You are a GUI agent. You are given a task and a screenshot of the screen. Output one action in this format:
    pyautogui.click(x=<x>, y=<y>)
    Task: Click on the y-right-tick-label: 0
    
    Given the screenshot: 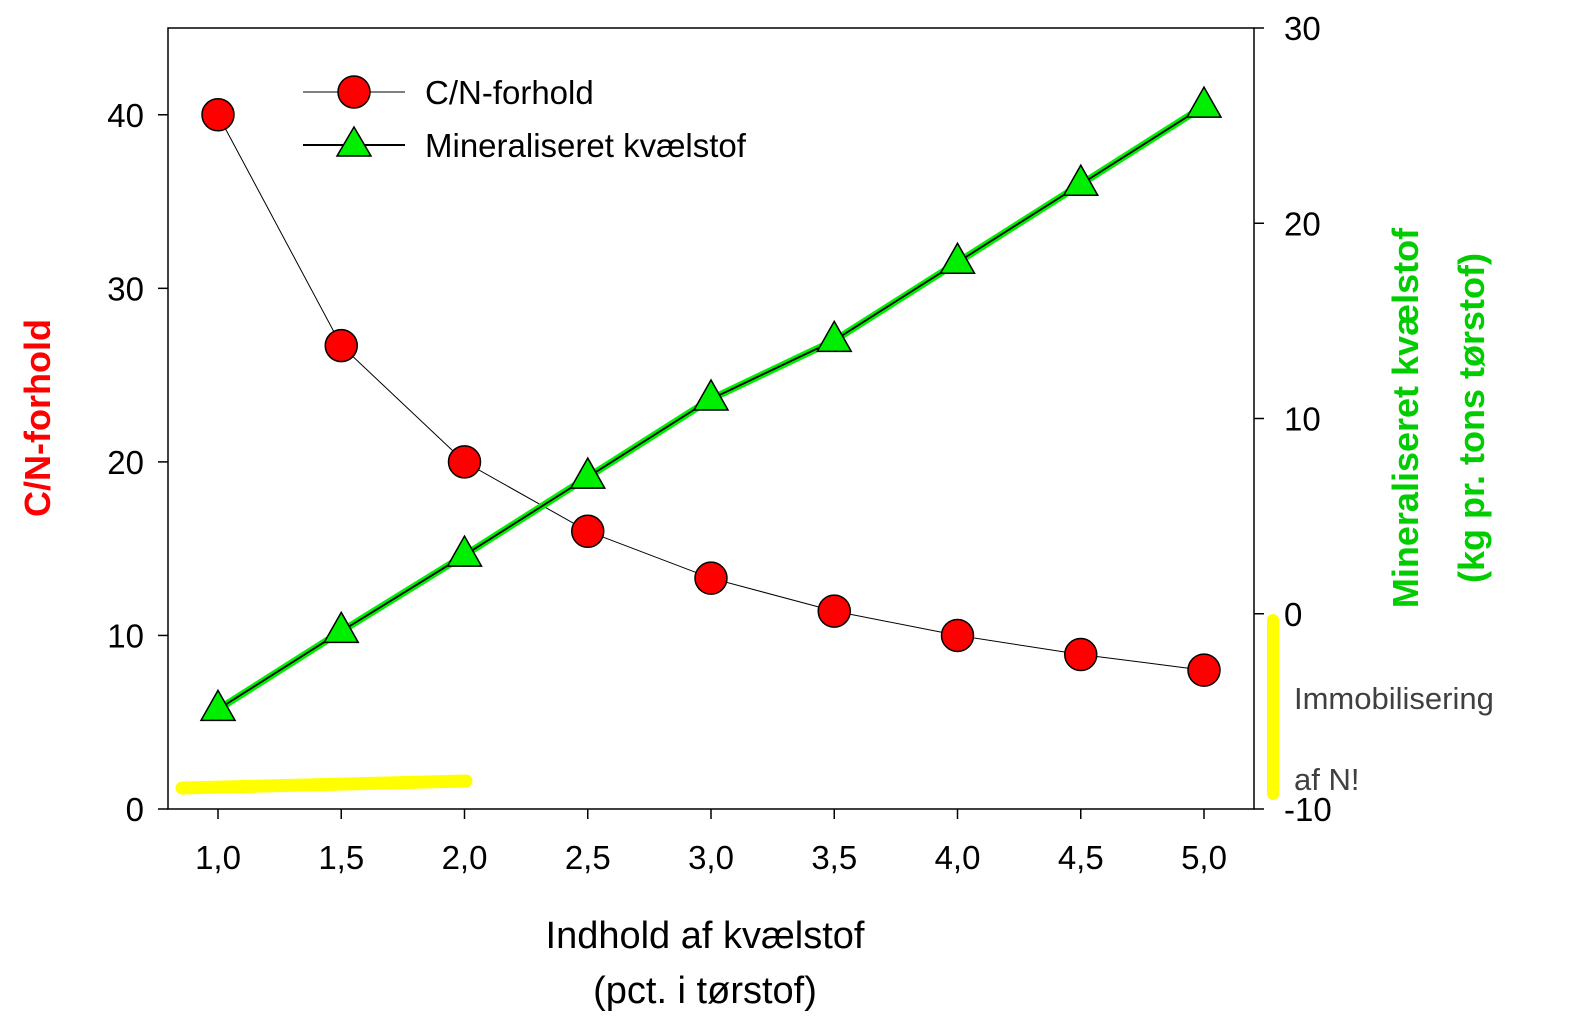 What is the action you would take?
    pyautogui.click(x=1293, y=614)
    